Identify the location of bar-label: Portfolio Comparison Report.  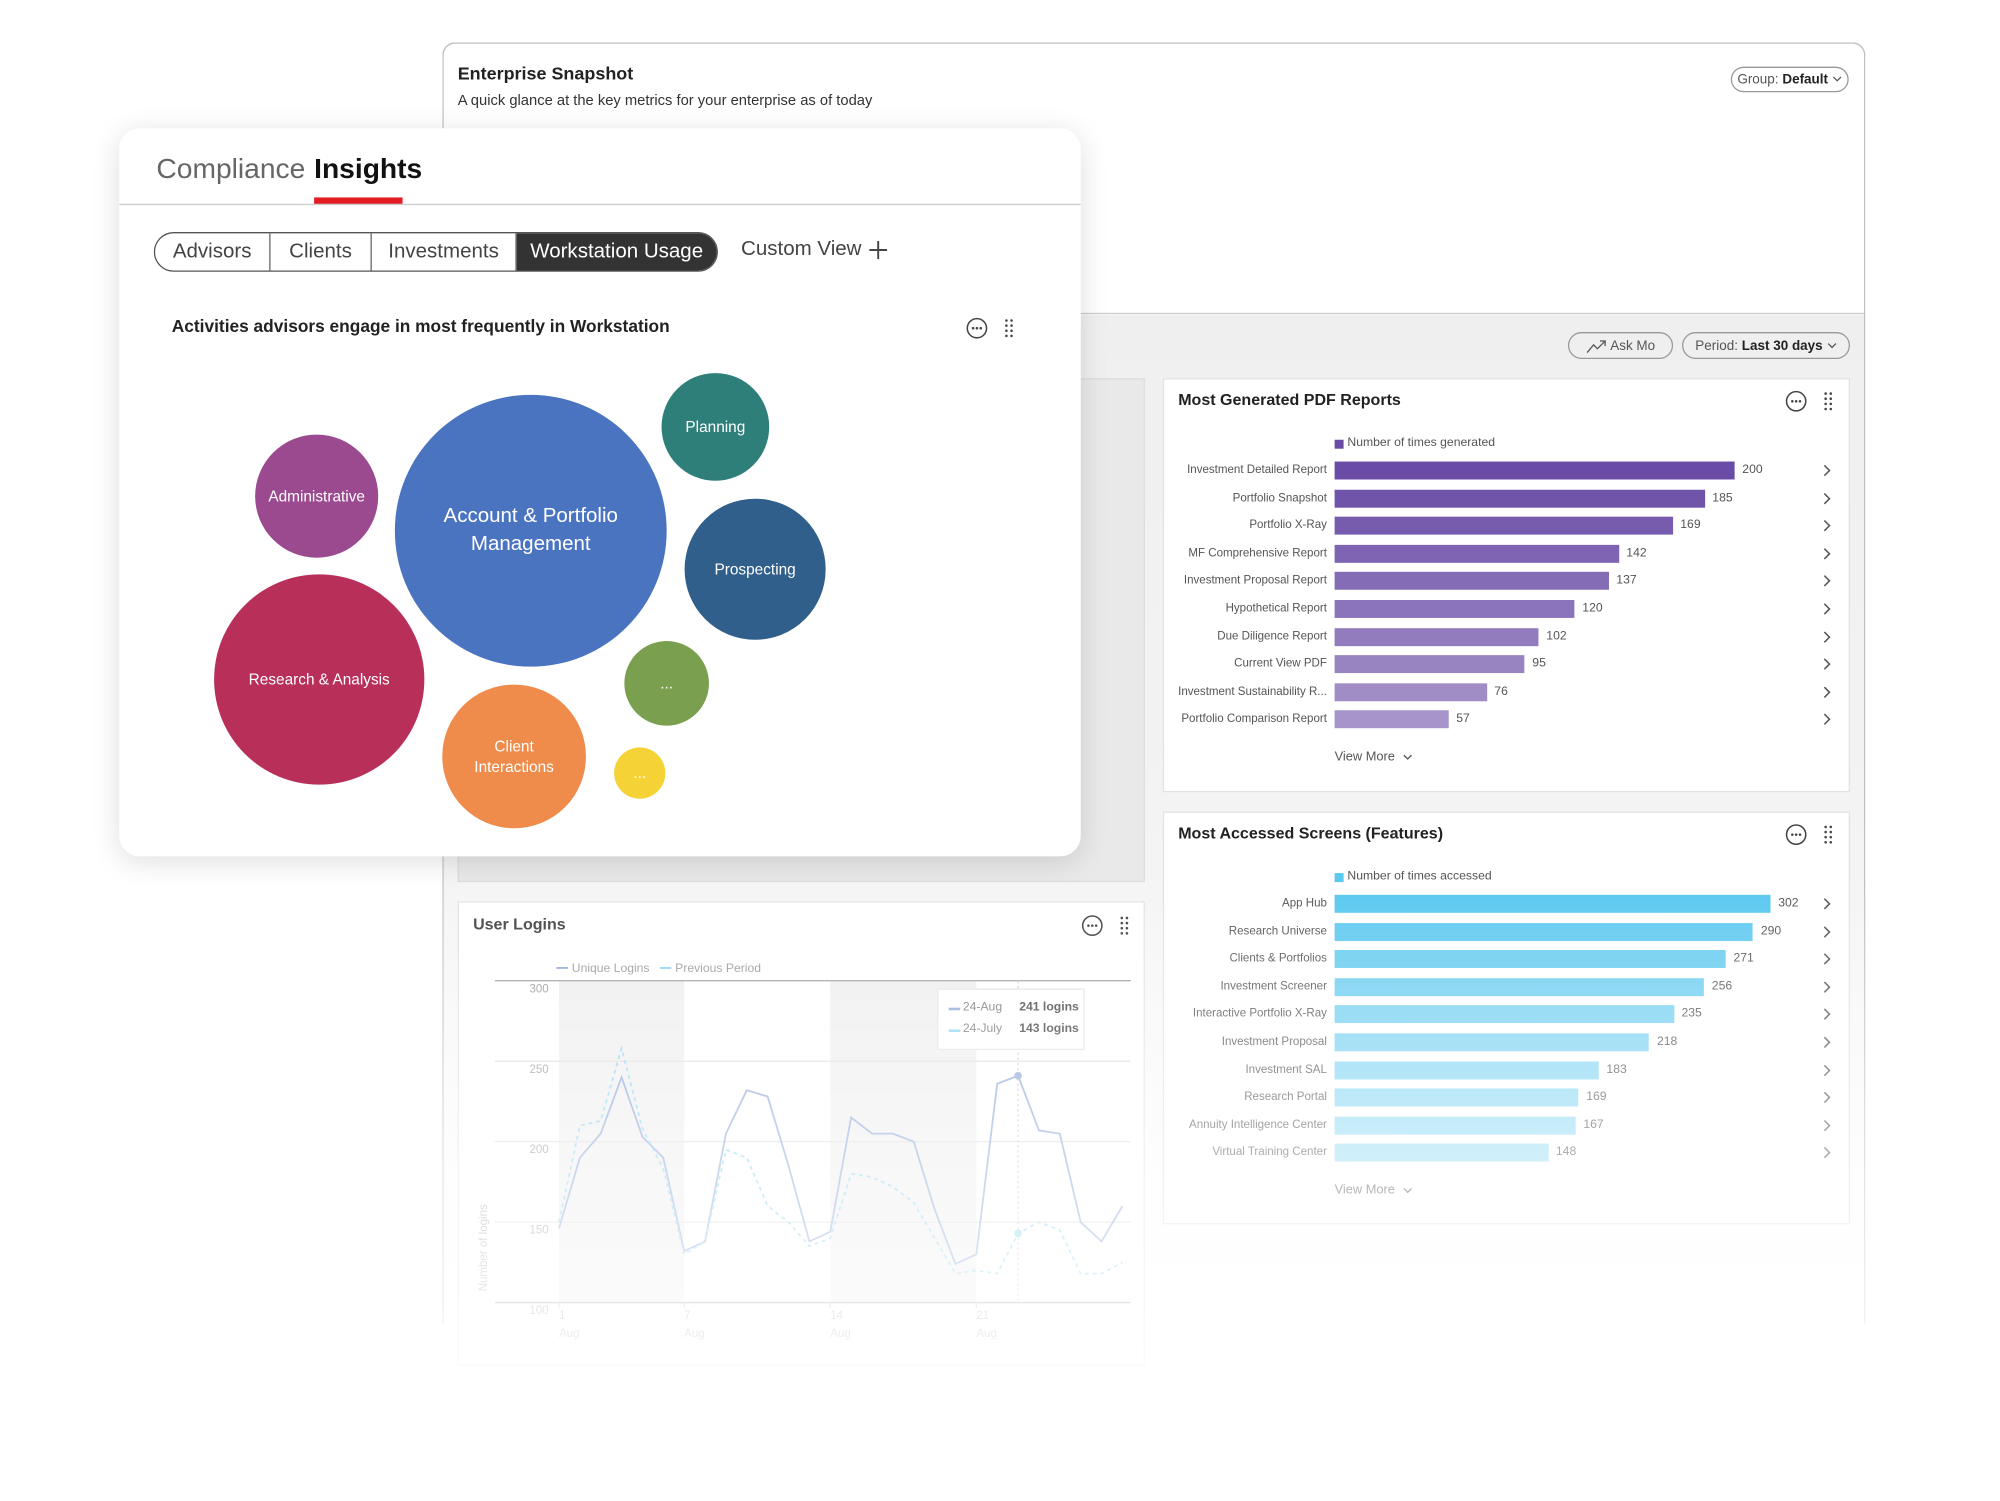
(1254, 718).